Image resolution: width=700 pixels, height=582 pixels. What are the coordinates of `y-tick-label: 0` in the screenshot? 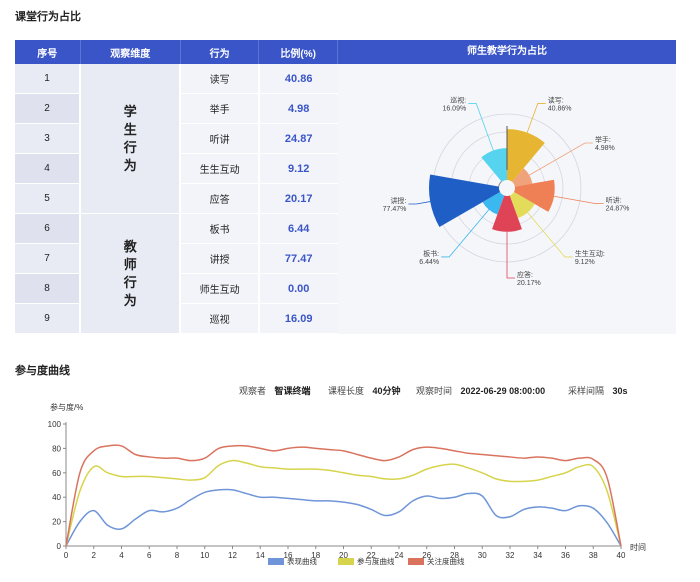 It's located at (59, 546).